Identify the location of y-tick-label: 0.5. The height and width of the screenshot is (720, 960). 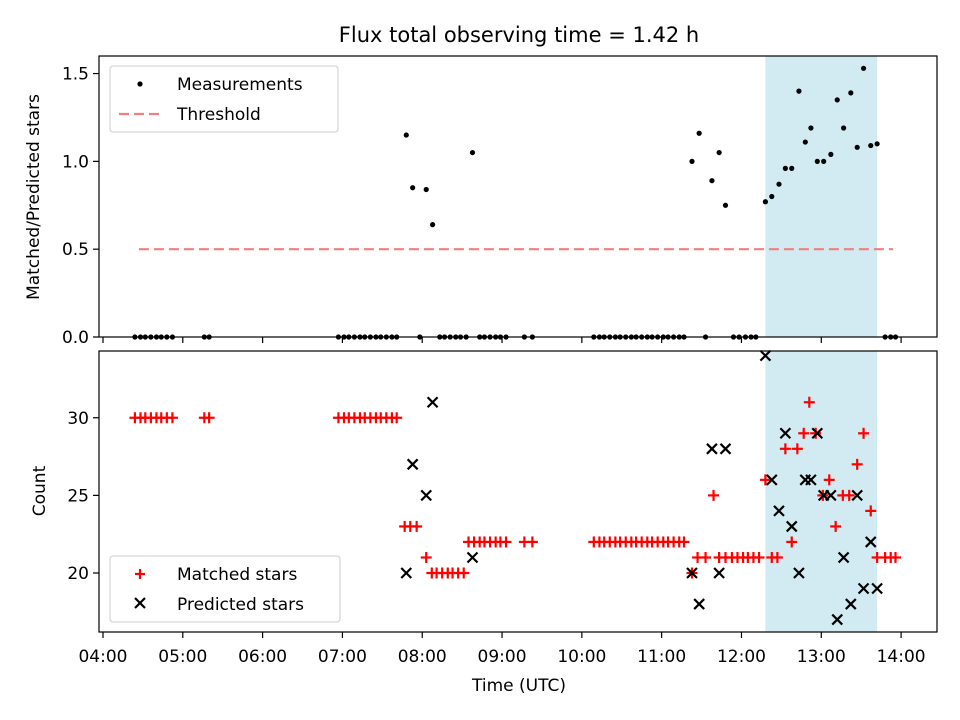
(75, 250).